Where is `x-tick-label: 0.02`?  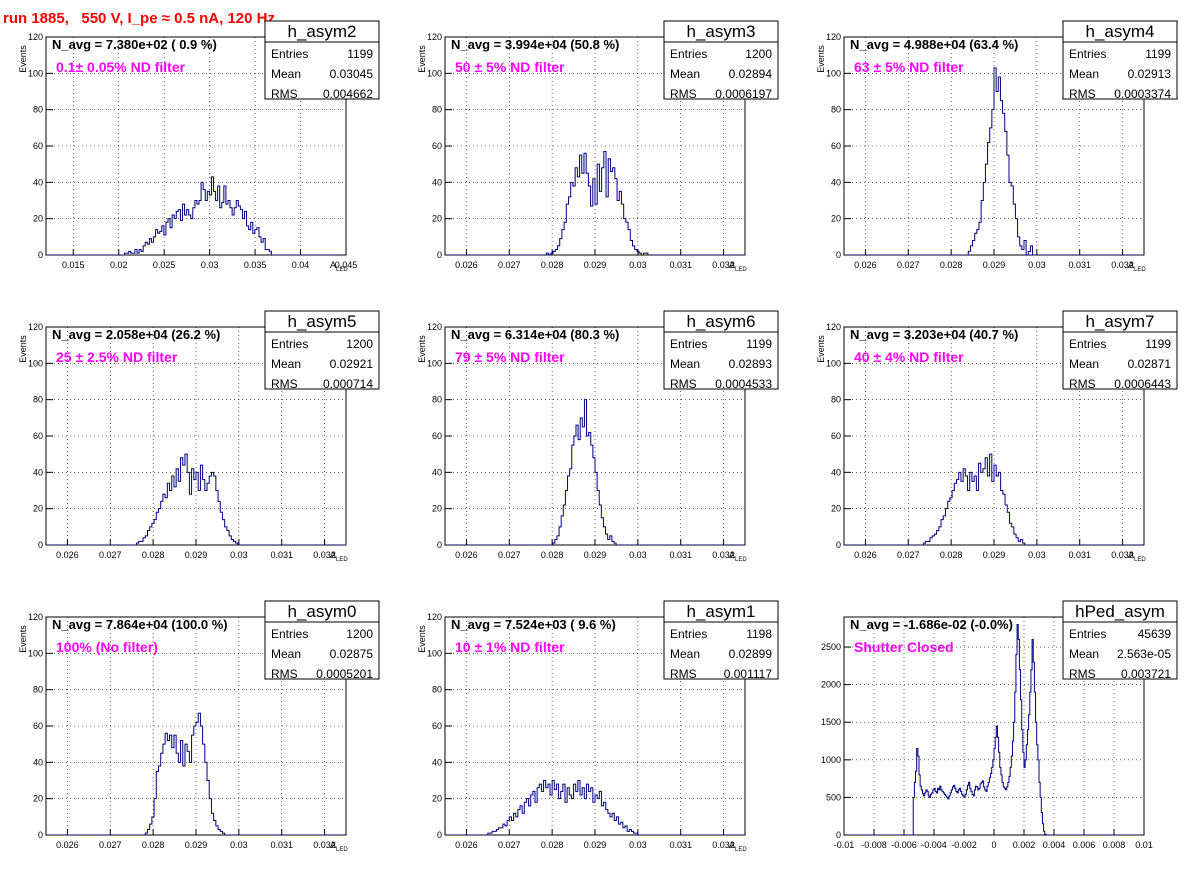
x-tick-label: 0.02 is located at coordinates (119, 265).